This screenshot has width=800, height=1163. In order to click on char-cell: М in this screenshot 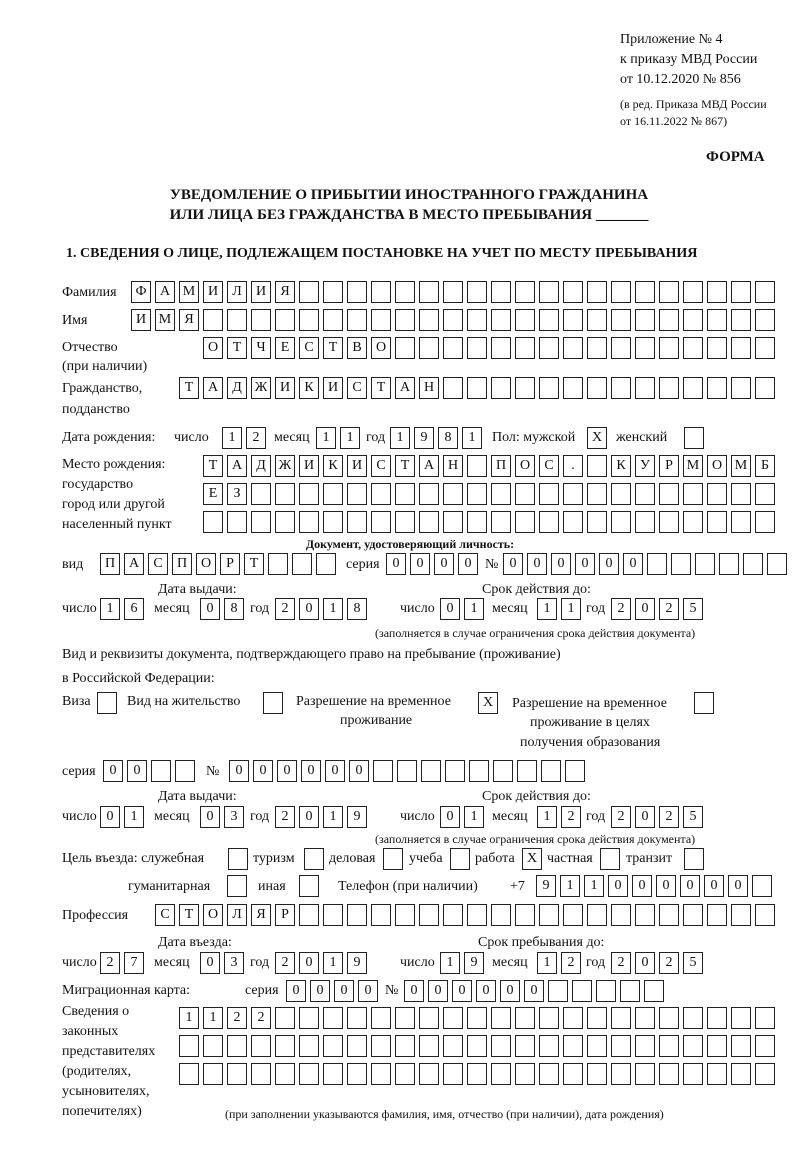, I will do `click(693, 466)`.